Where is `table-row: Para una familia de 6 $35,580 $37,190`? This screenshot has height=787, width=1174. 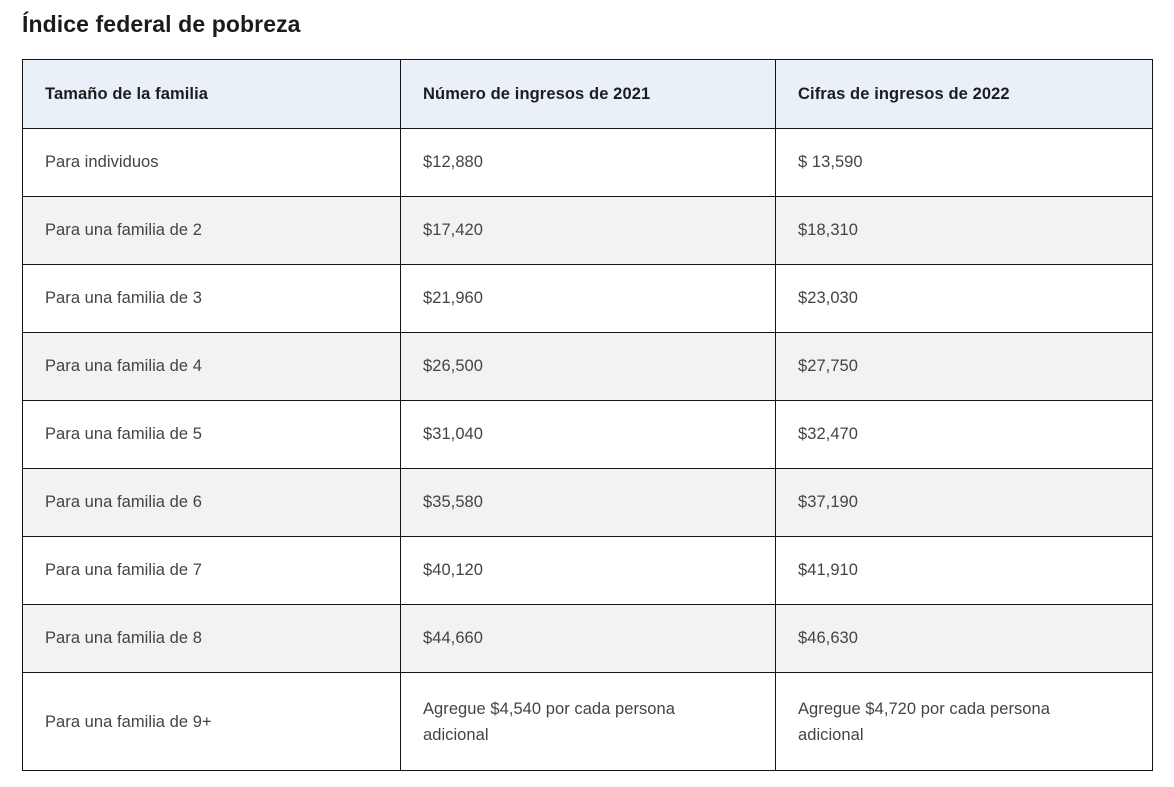
table-row: Para una familia de 6 $35,580 $37,190 is located at coordinates (587, 502).